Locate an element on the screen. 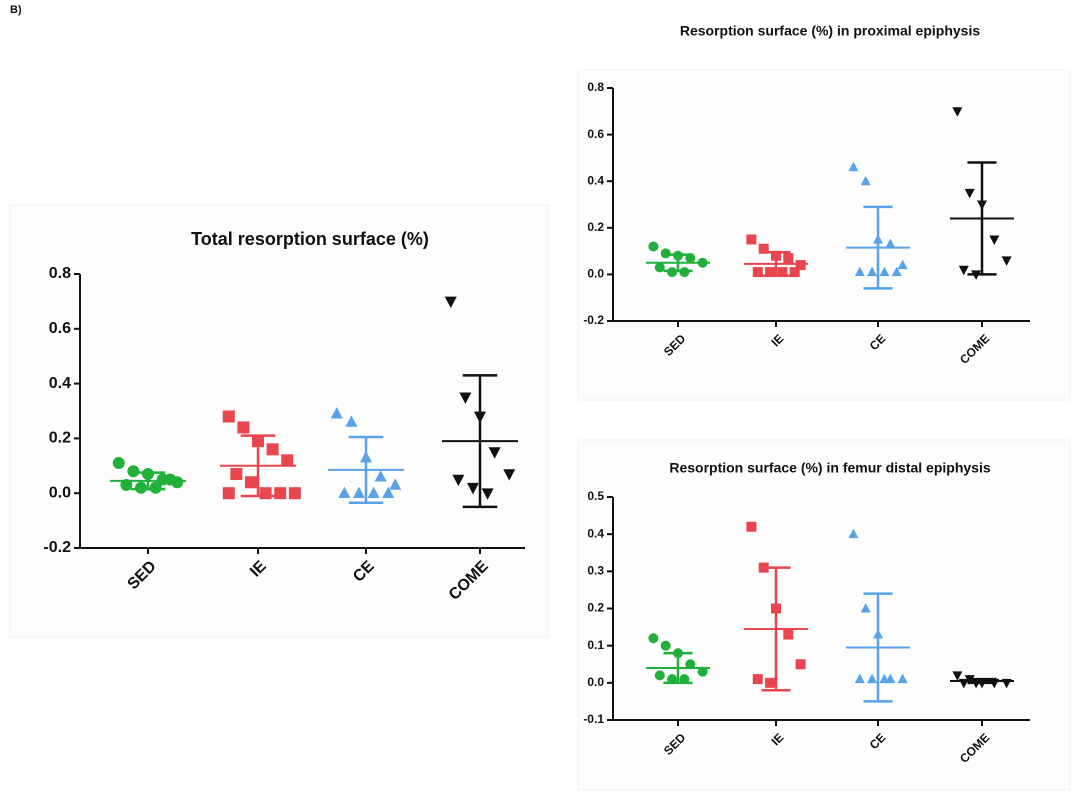 The height and width of the screenshot is (793, 1076). y-tick-label: 0.5 is located at coordinates (595, 496).